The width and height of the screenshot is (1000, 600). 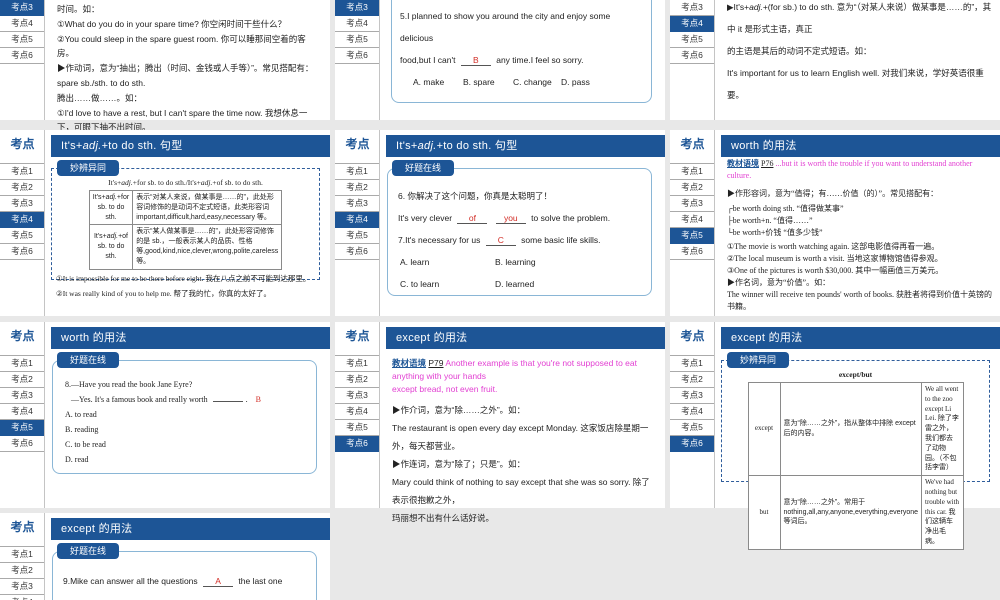 What do you see at coordinates (129, 384) in the screenshot?
I see `question-line: 8.—Have you read the book Jane Eyre?` at bounding box center [129, 384].